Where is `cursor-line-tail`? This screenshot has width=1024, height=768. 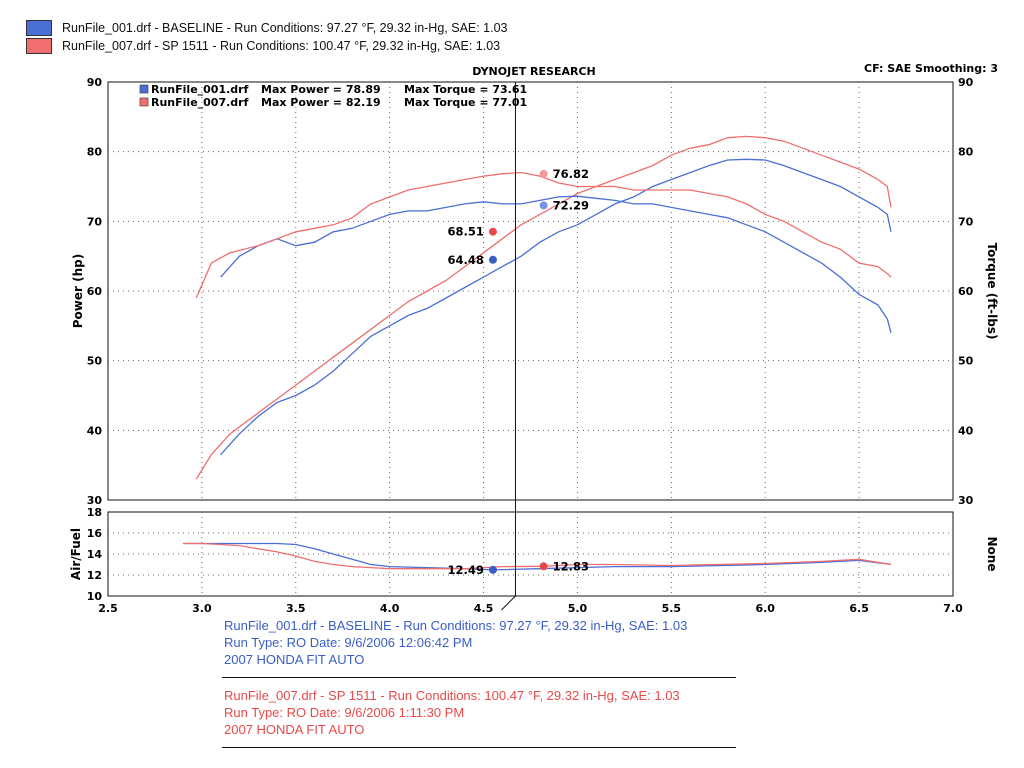
cursor-line-tail is located at coordinates (508, 603).